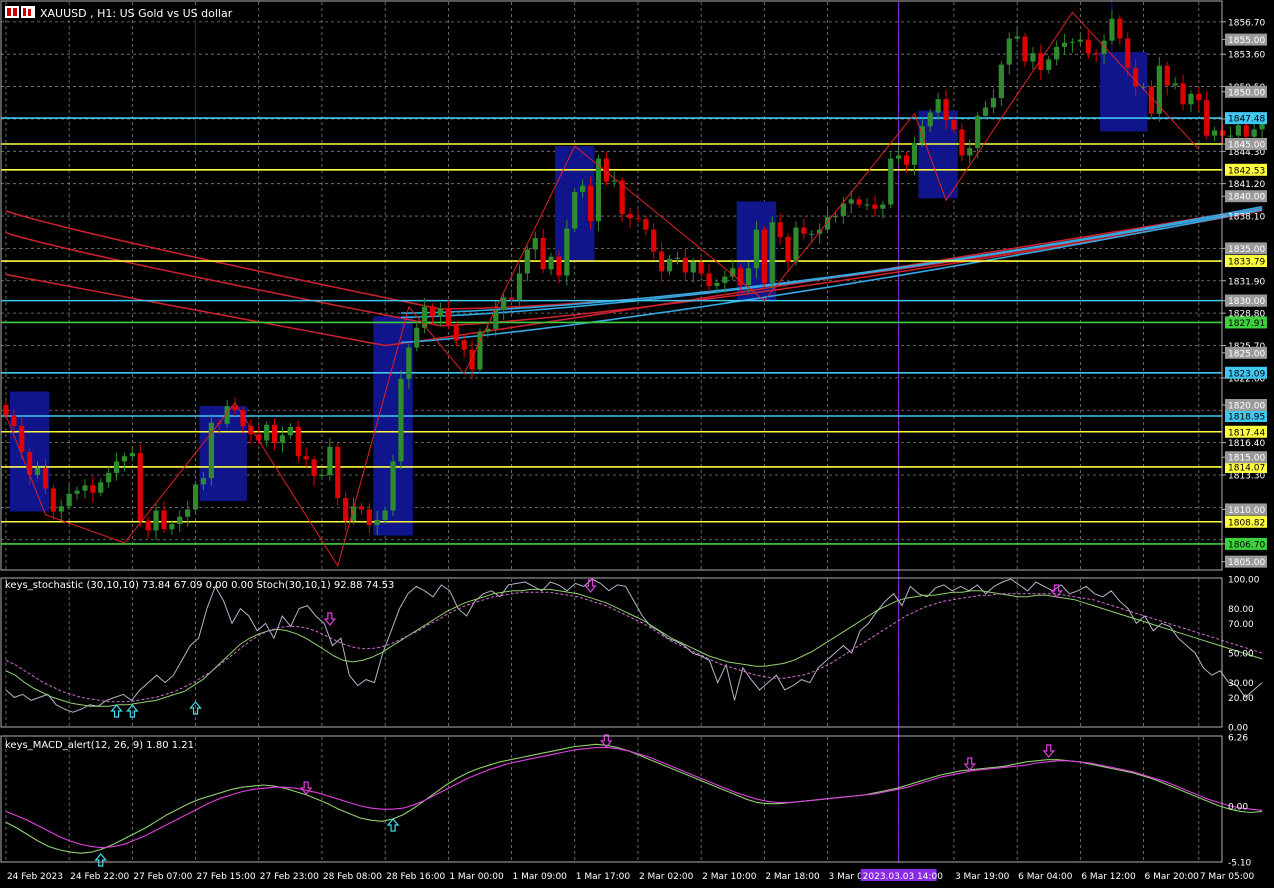 The image size is (1274, 888). I want to click on price-tick-label: 1831.90, so click(1246, 282).